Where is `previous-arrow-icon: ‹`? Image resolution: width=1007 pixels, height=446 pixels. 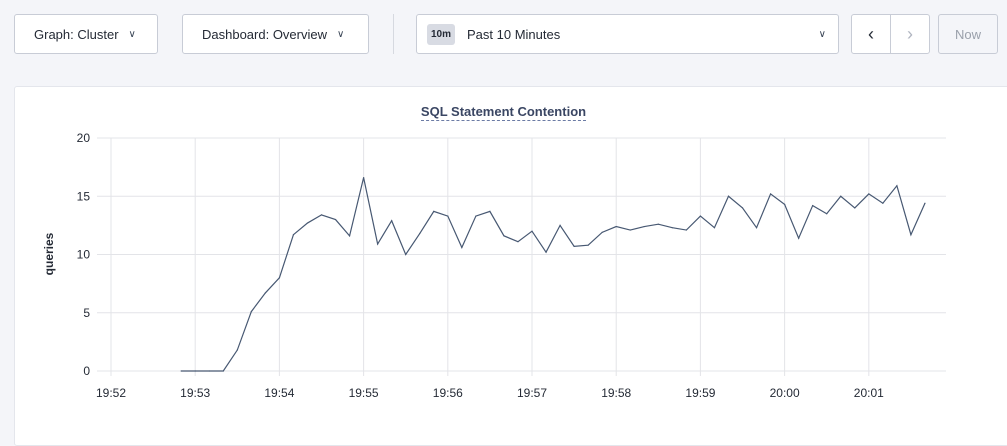 previous-arrow-icon: ‹ is located at coordinates (871, 34).